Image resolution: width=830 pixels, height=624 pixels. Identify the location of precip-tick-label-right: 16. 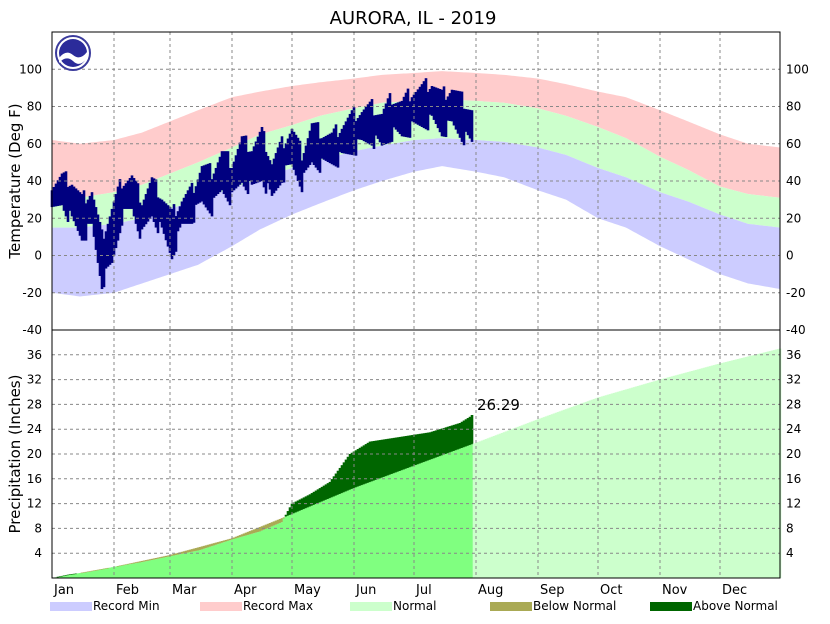
(793, 479).